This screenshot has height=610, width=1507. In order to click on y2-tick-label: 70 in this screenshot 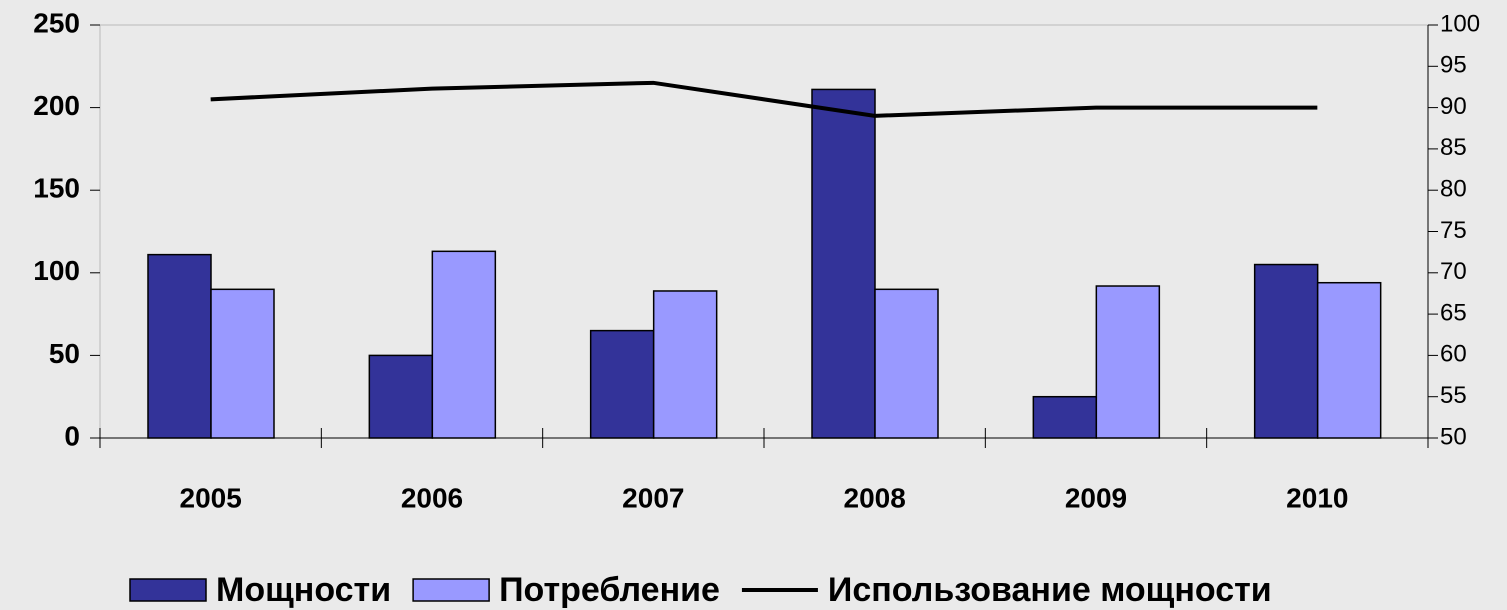, I will do `click(1453, 271)`.